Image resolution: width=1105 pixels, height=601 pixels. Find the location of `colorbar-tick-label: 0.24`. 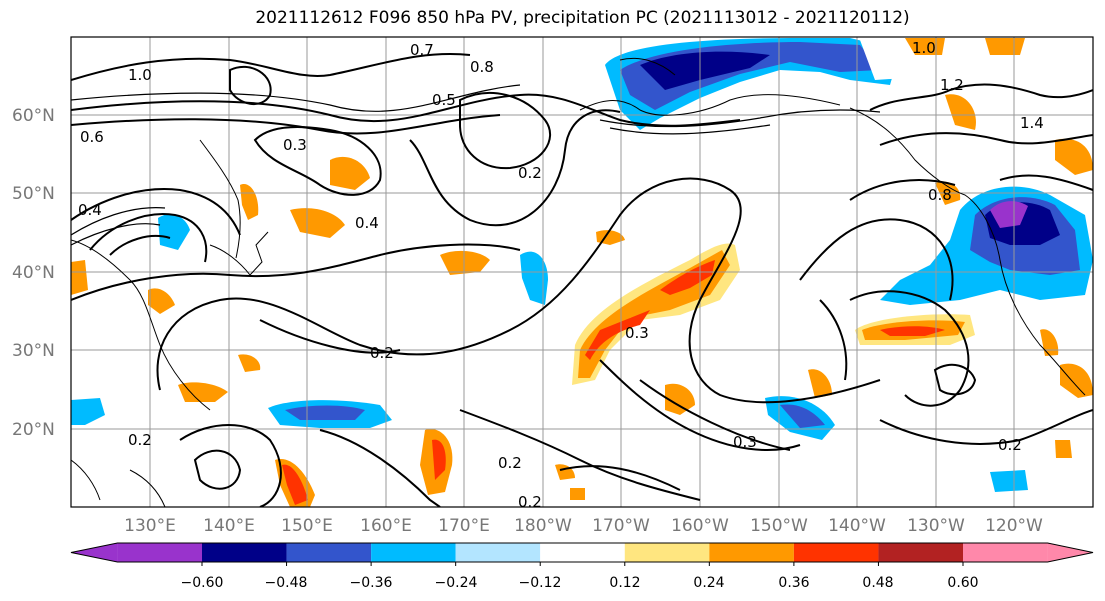

colorbar-tick-label: 0.24 is located at coordinates (708, 583).